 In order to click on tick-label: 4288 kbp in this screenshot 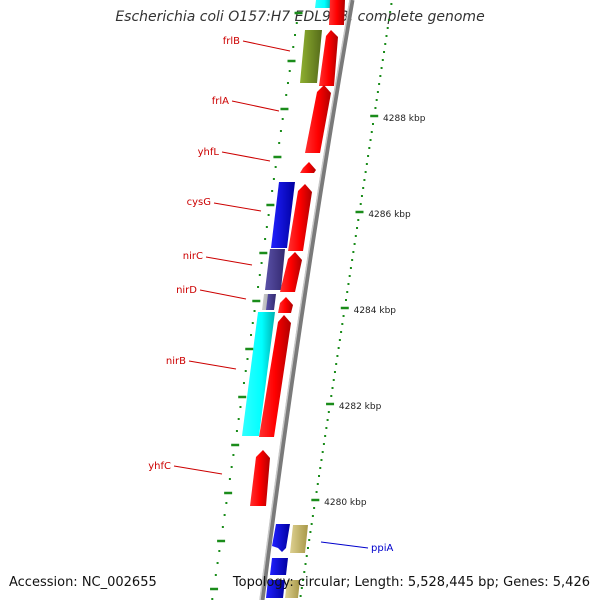, I will do `click(404, 119)`.